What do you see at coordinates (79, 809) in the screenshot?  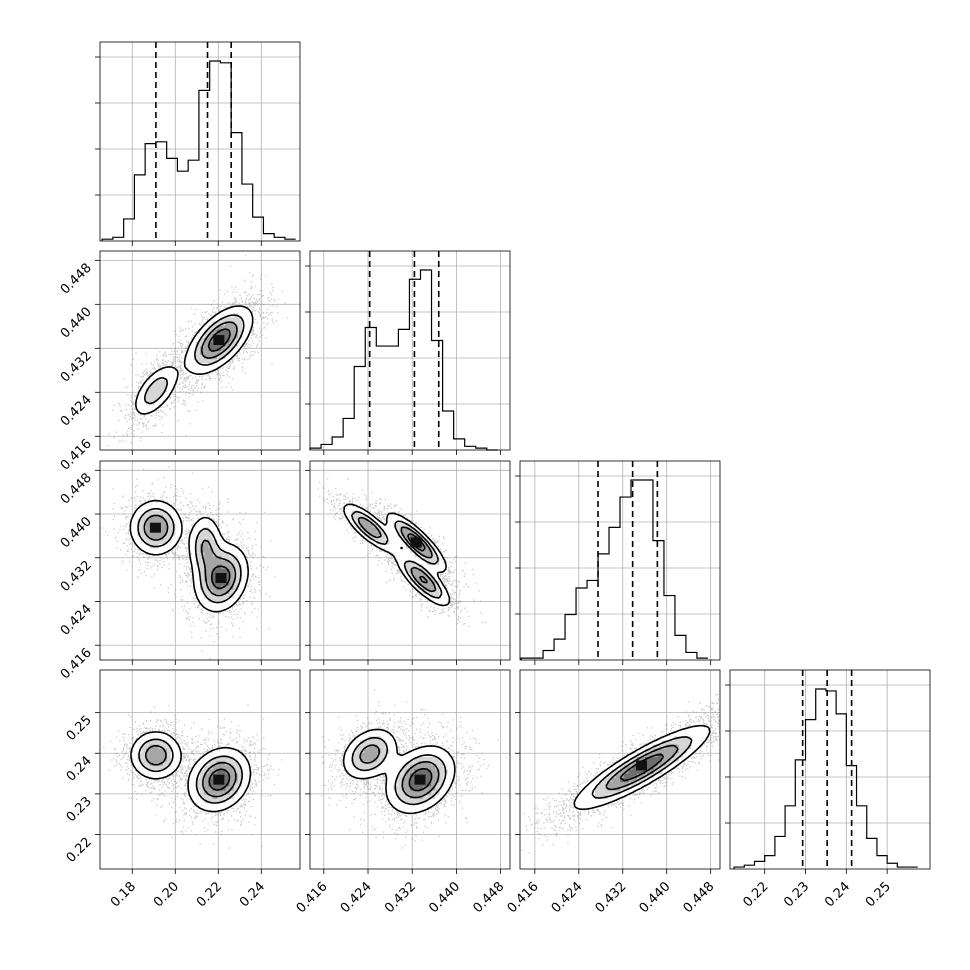 I see `y-tick-label: 0.23` at bounding box center [79, 809].